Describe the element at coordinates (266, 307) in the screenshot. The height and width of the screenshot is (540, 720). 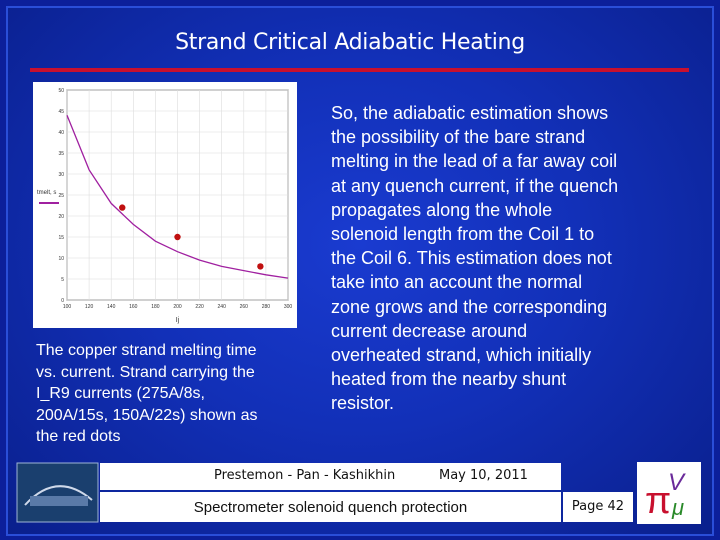
I see `x-tick-label: 280` at that location.